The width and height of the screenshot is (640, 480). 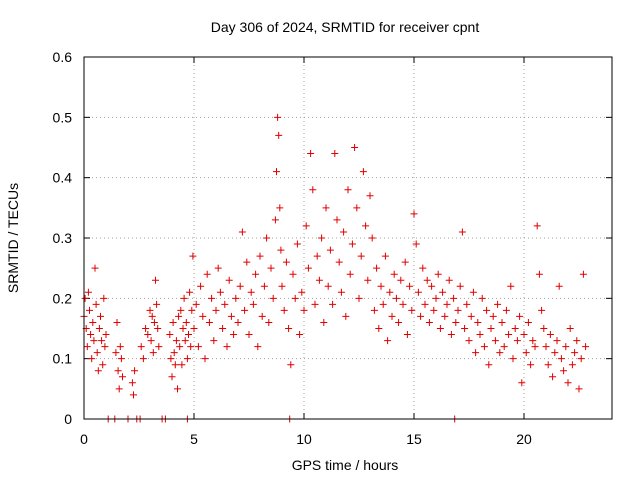 What do you see at coordinates (63, 178) in the screenshot?
I see `y-tick-label: 0.4` at bounding box center [63, 178].